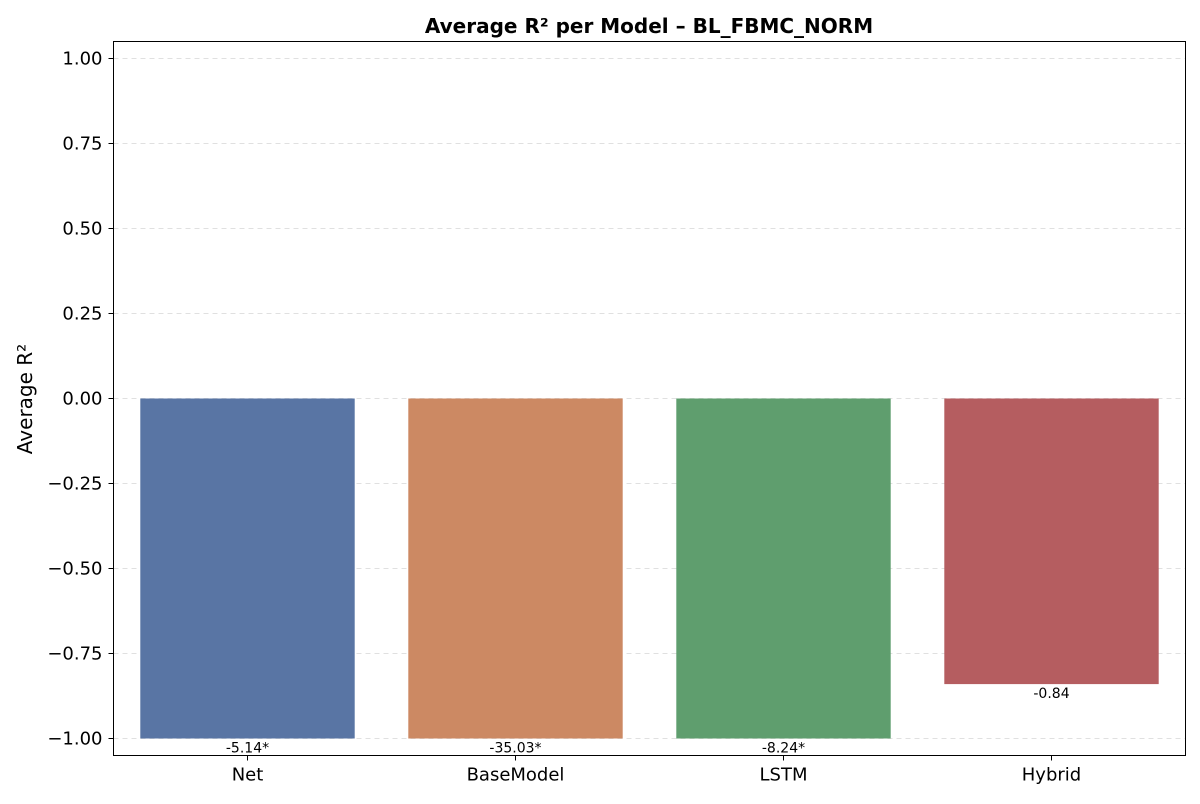  Describe the element at coordinates (515, 568) in the screenshot. I see `bar-basemodel` at that location.